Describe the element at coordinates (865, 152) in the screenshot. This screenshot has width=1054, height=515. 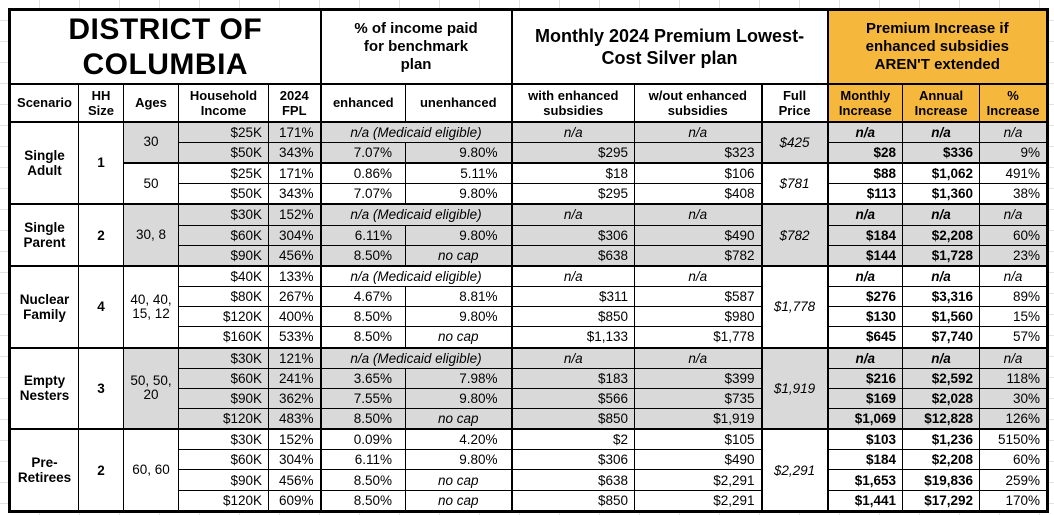
I see `cell-monthly-increase: $28` at that location.